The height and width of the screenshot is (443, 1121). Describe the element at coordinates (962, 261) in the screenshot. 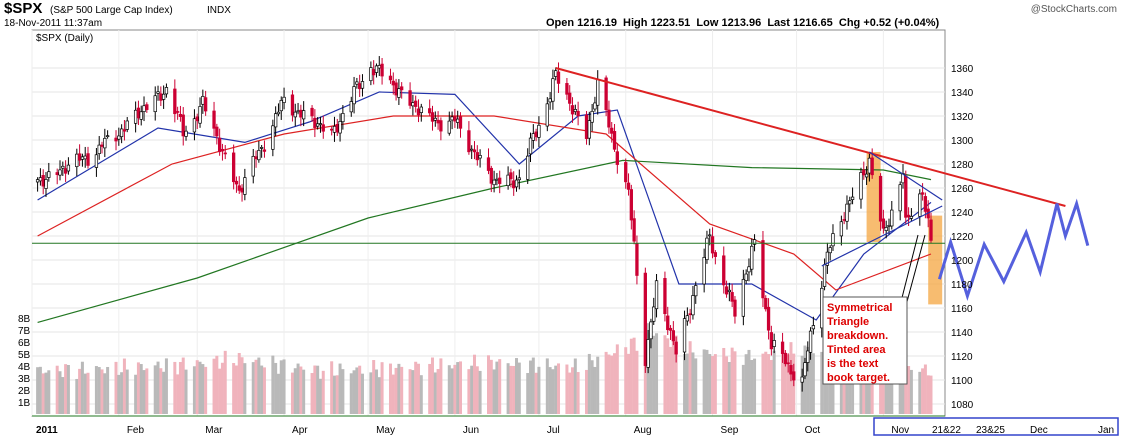

I see `y-tick-label: 1200` at that location.